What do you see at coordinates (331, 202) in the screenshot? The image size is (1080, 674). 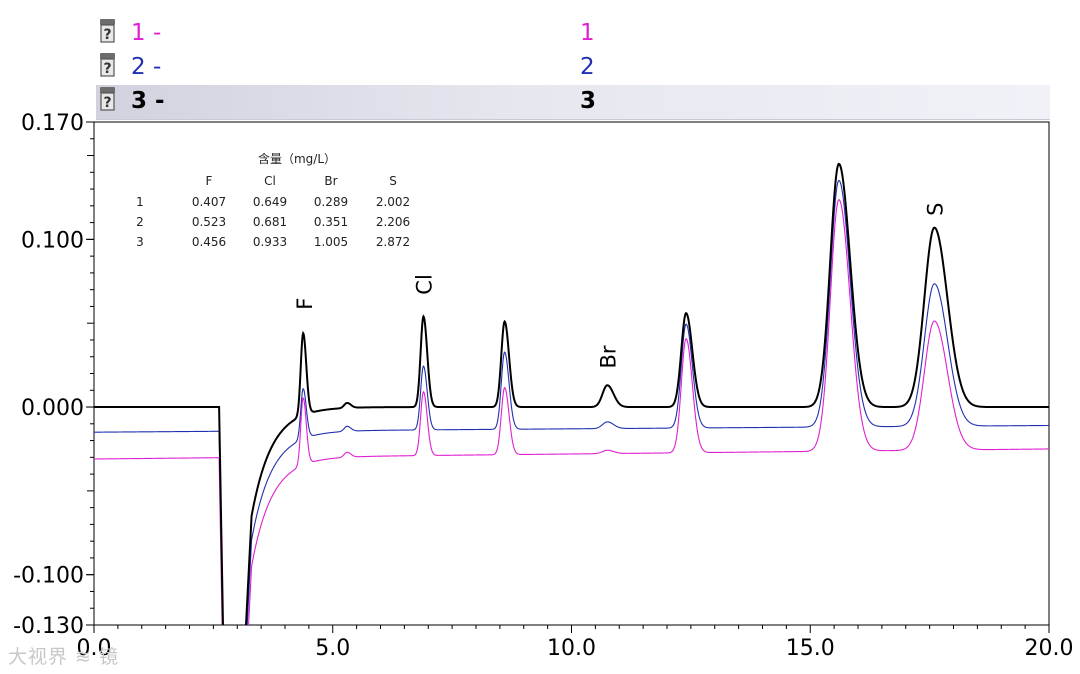 I see `table-cell: 0.289` at bounding box center [331, 202].